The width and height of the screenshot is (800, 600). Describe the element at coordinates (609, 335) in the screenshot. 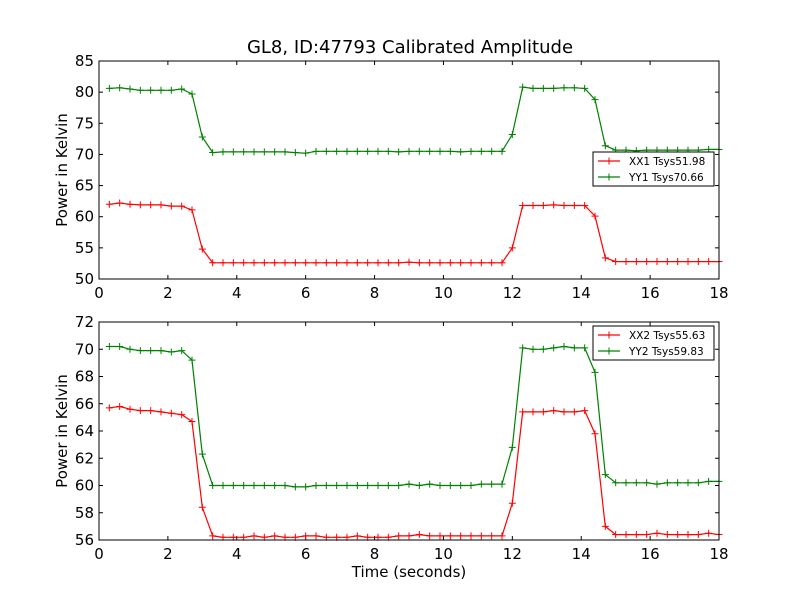

I see `bottom-legend-marker-xx2` at that location.